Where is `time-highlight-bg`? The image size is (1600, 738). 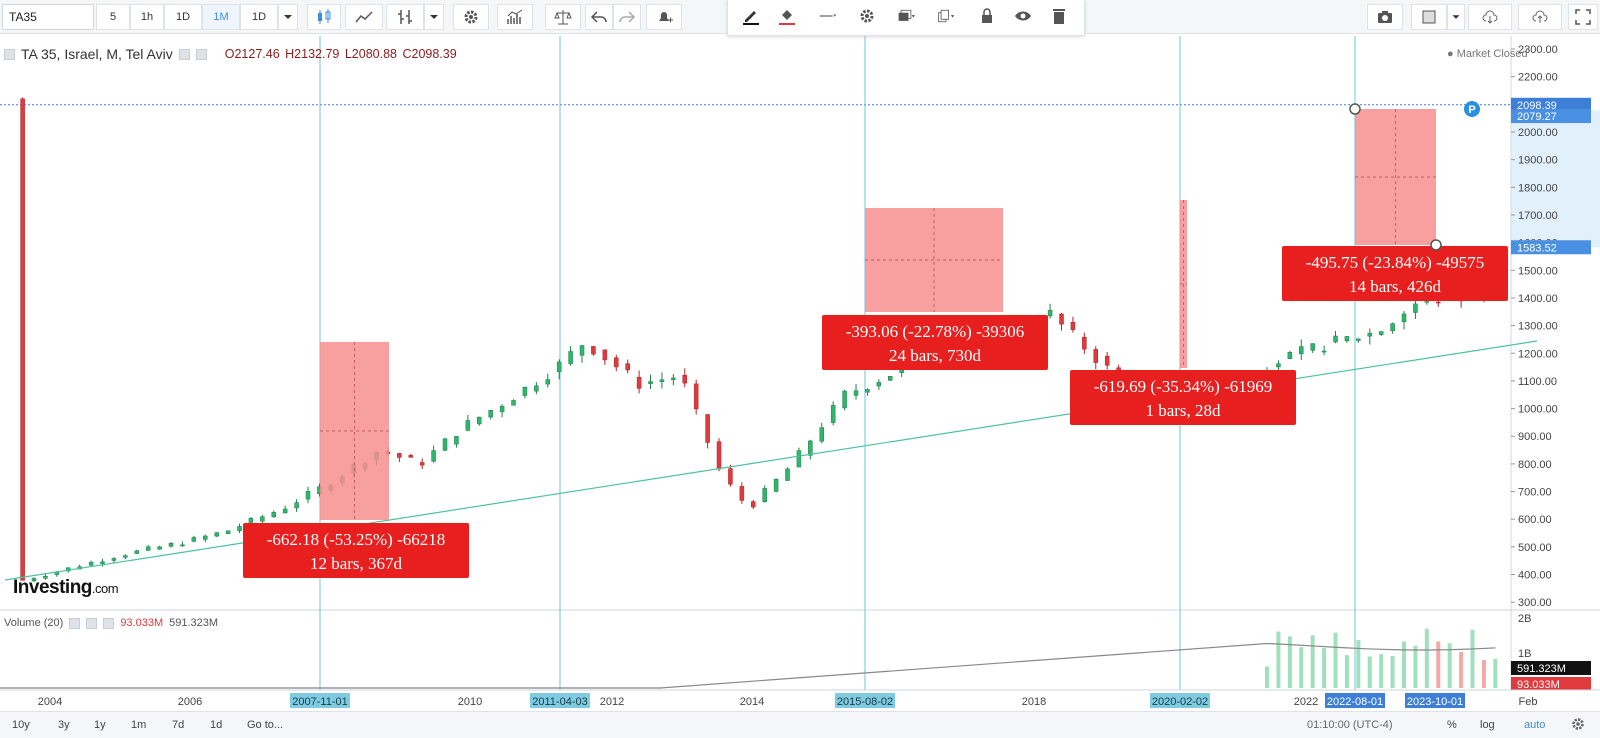 time-highlight-bg is located at coordinates (560, 700).